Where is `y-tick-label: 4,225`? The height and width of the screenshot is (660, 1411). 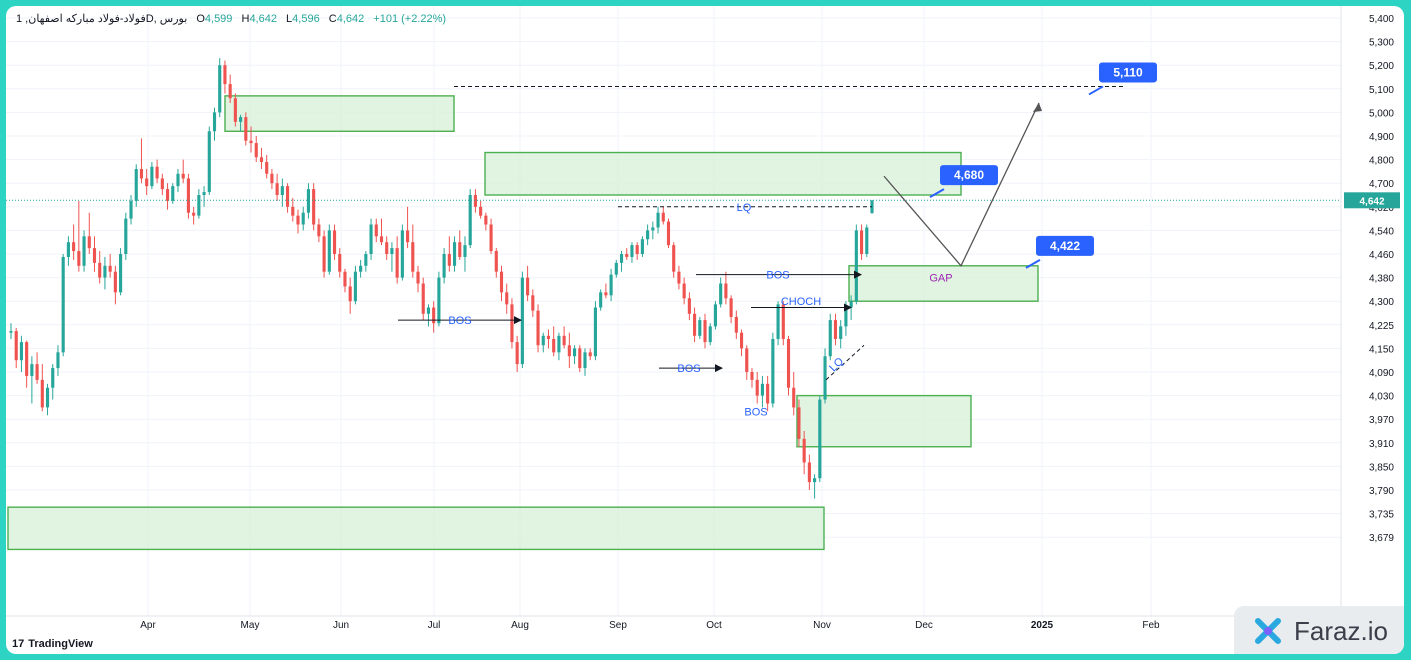 y-tick-label: 4,225 is located at coordinates (1381, 326).